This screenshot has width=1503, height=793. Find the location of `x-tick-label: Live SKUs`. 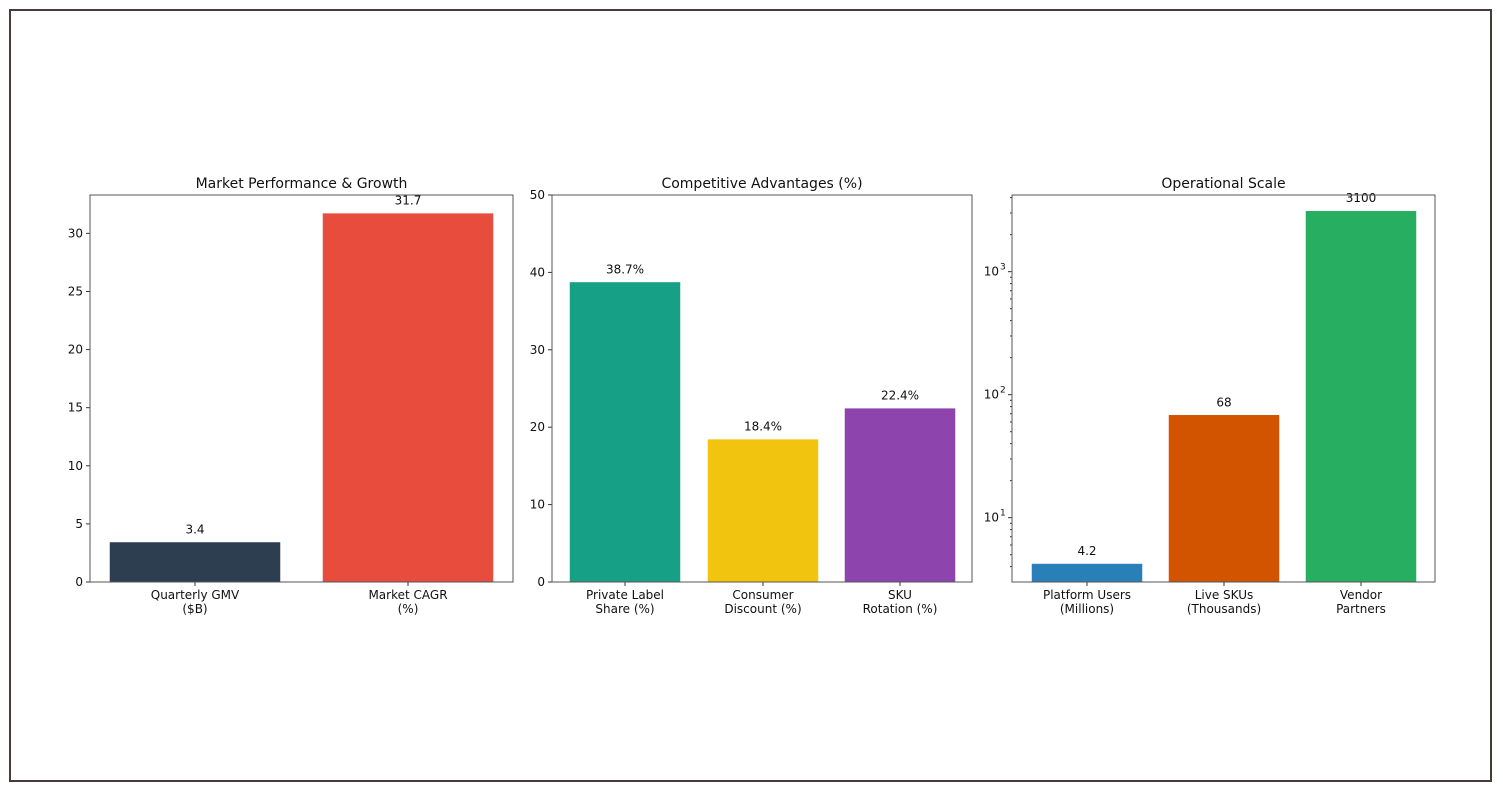

x-tick-label: Live SKUs is located at coordinates (1224, 595).